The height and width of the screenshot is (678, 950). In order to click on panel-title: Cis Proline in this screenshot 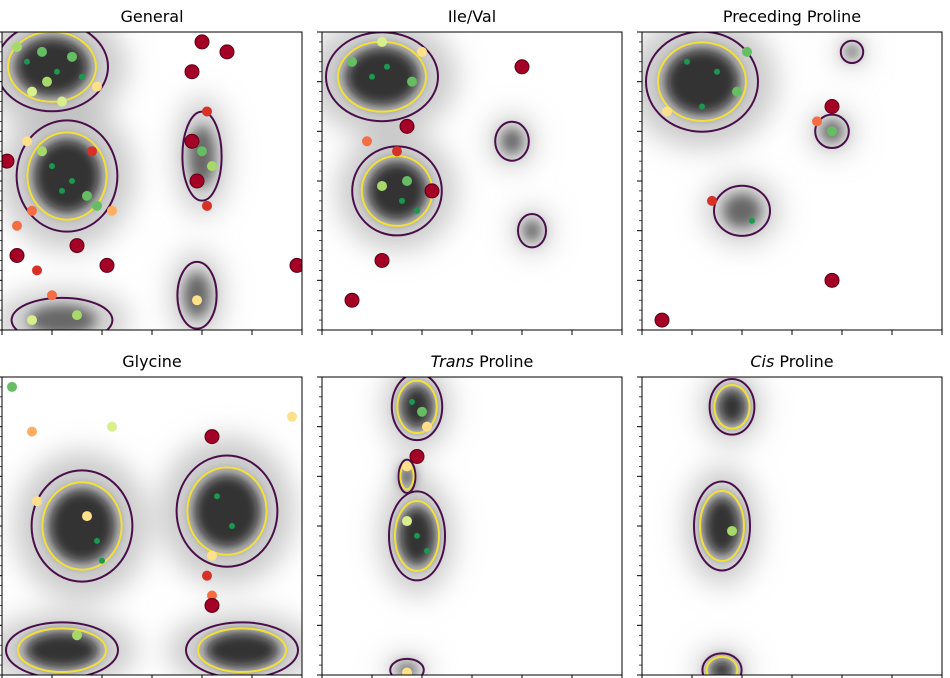, I will do `click(791, 361)`.